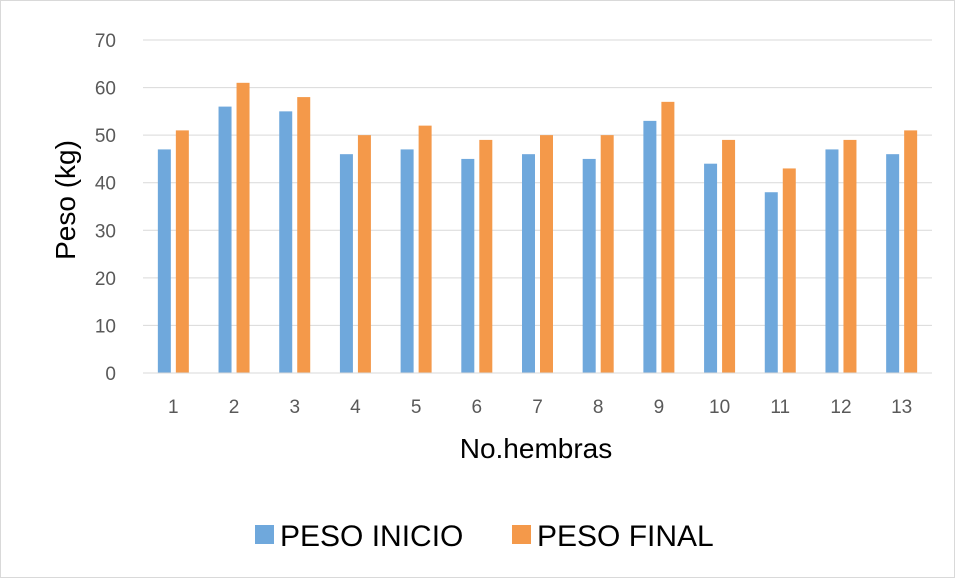  Describe the element at coordinates (234, 407) in the screenshot. I see `x-tick-label: 2` at that location.